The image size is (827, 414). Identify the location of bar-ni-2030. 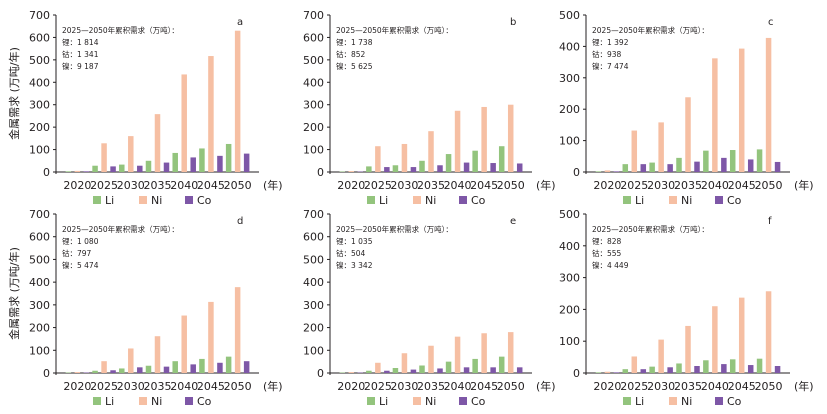
(404, 363).